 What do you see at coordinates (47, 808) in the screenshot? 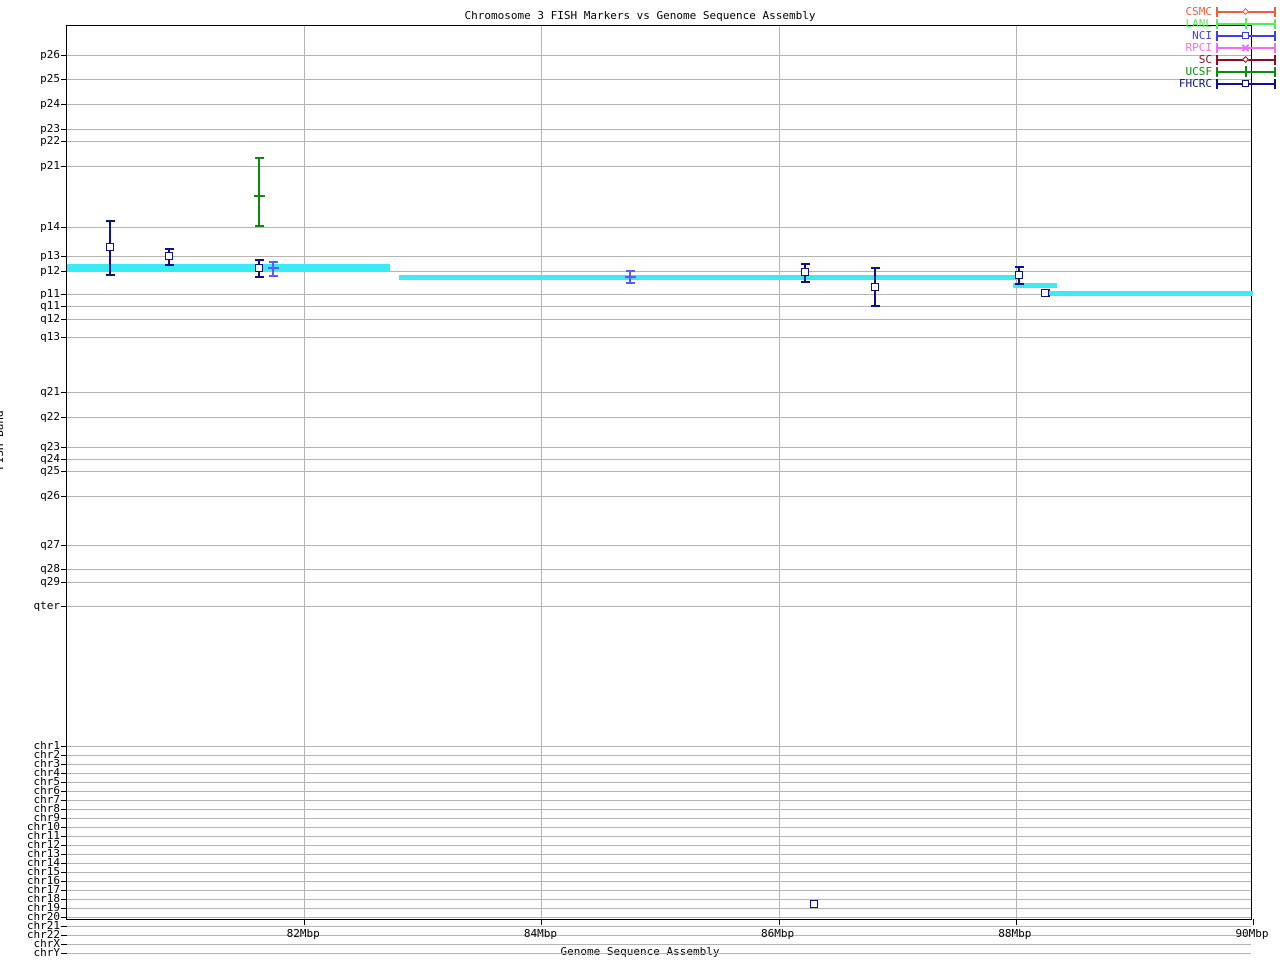
I see `y-axis-label: chr8` at bounding box center [47, 808].